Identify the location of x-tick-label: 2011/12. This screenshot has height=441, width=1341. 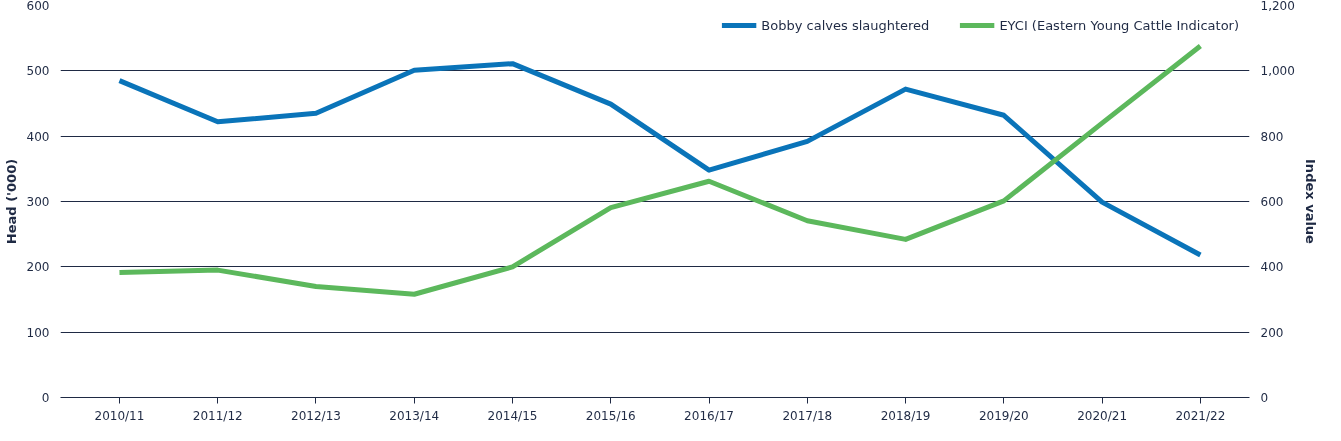
(217, 415).